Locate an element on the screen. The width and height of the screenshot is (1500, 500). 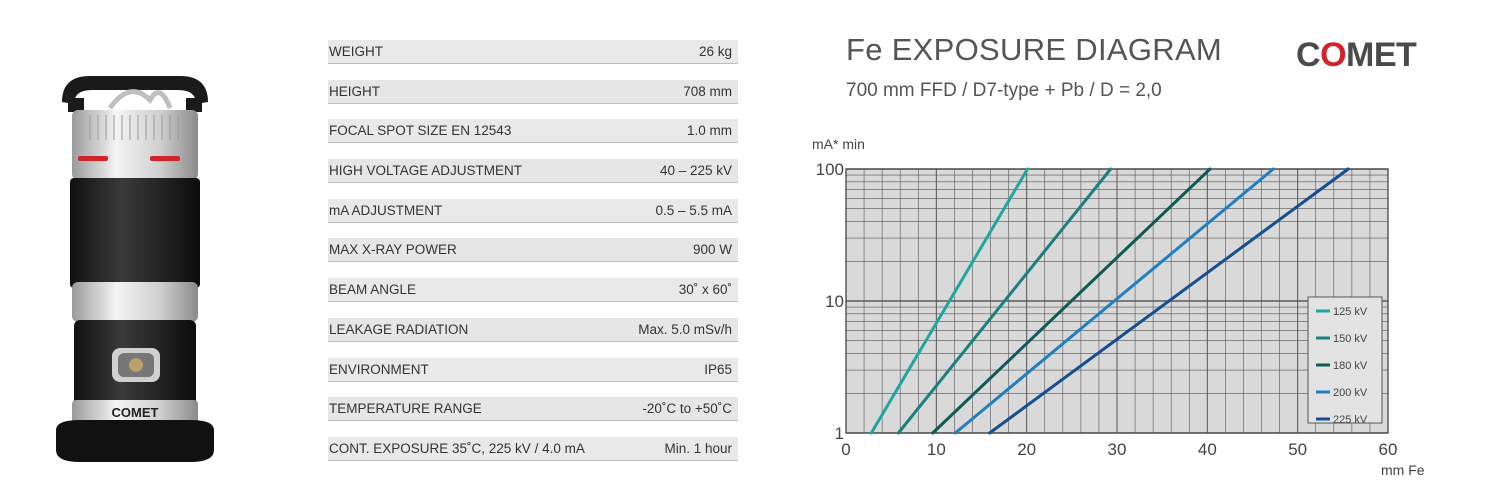
legend-box is located at coordinates (1345, 360).